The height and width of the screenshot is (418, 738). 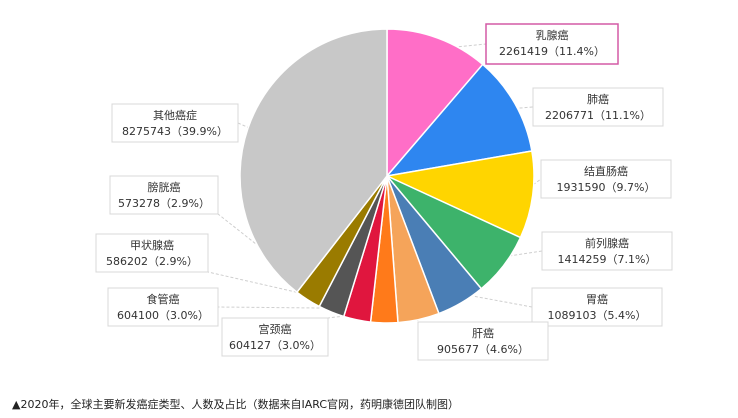 What do you see at coordinates (598, 115) in the screenshot?
I see `data-label-value-2: 2206771（11.1%）` at bounding box center [598, 115].